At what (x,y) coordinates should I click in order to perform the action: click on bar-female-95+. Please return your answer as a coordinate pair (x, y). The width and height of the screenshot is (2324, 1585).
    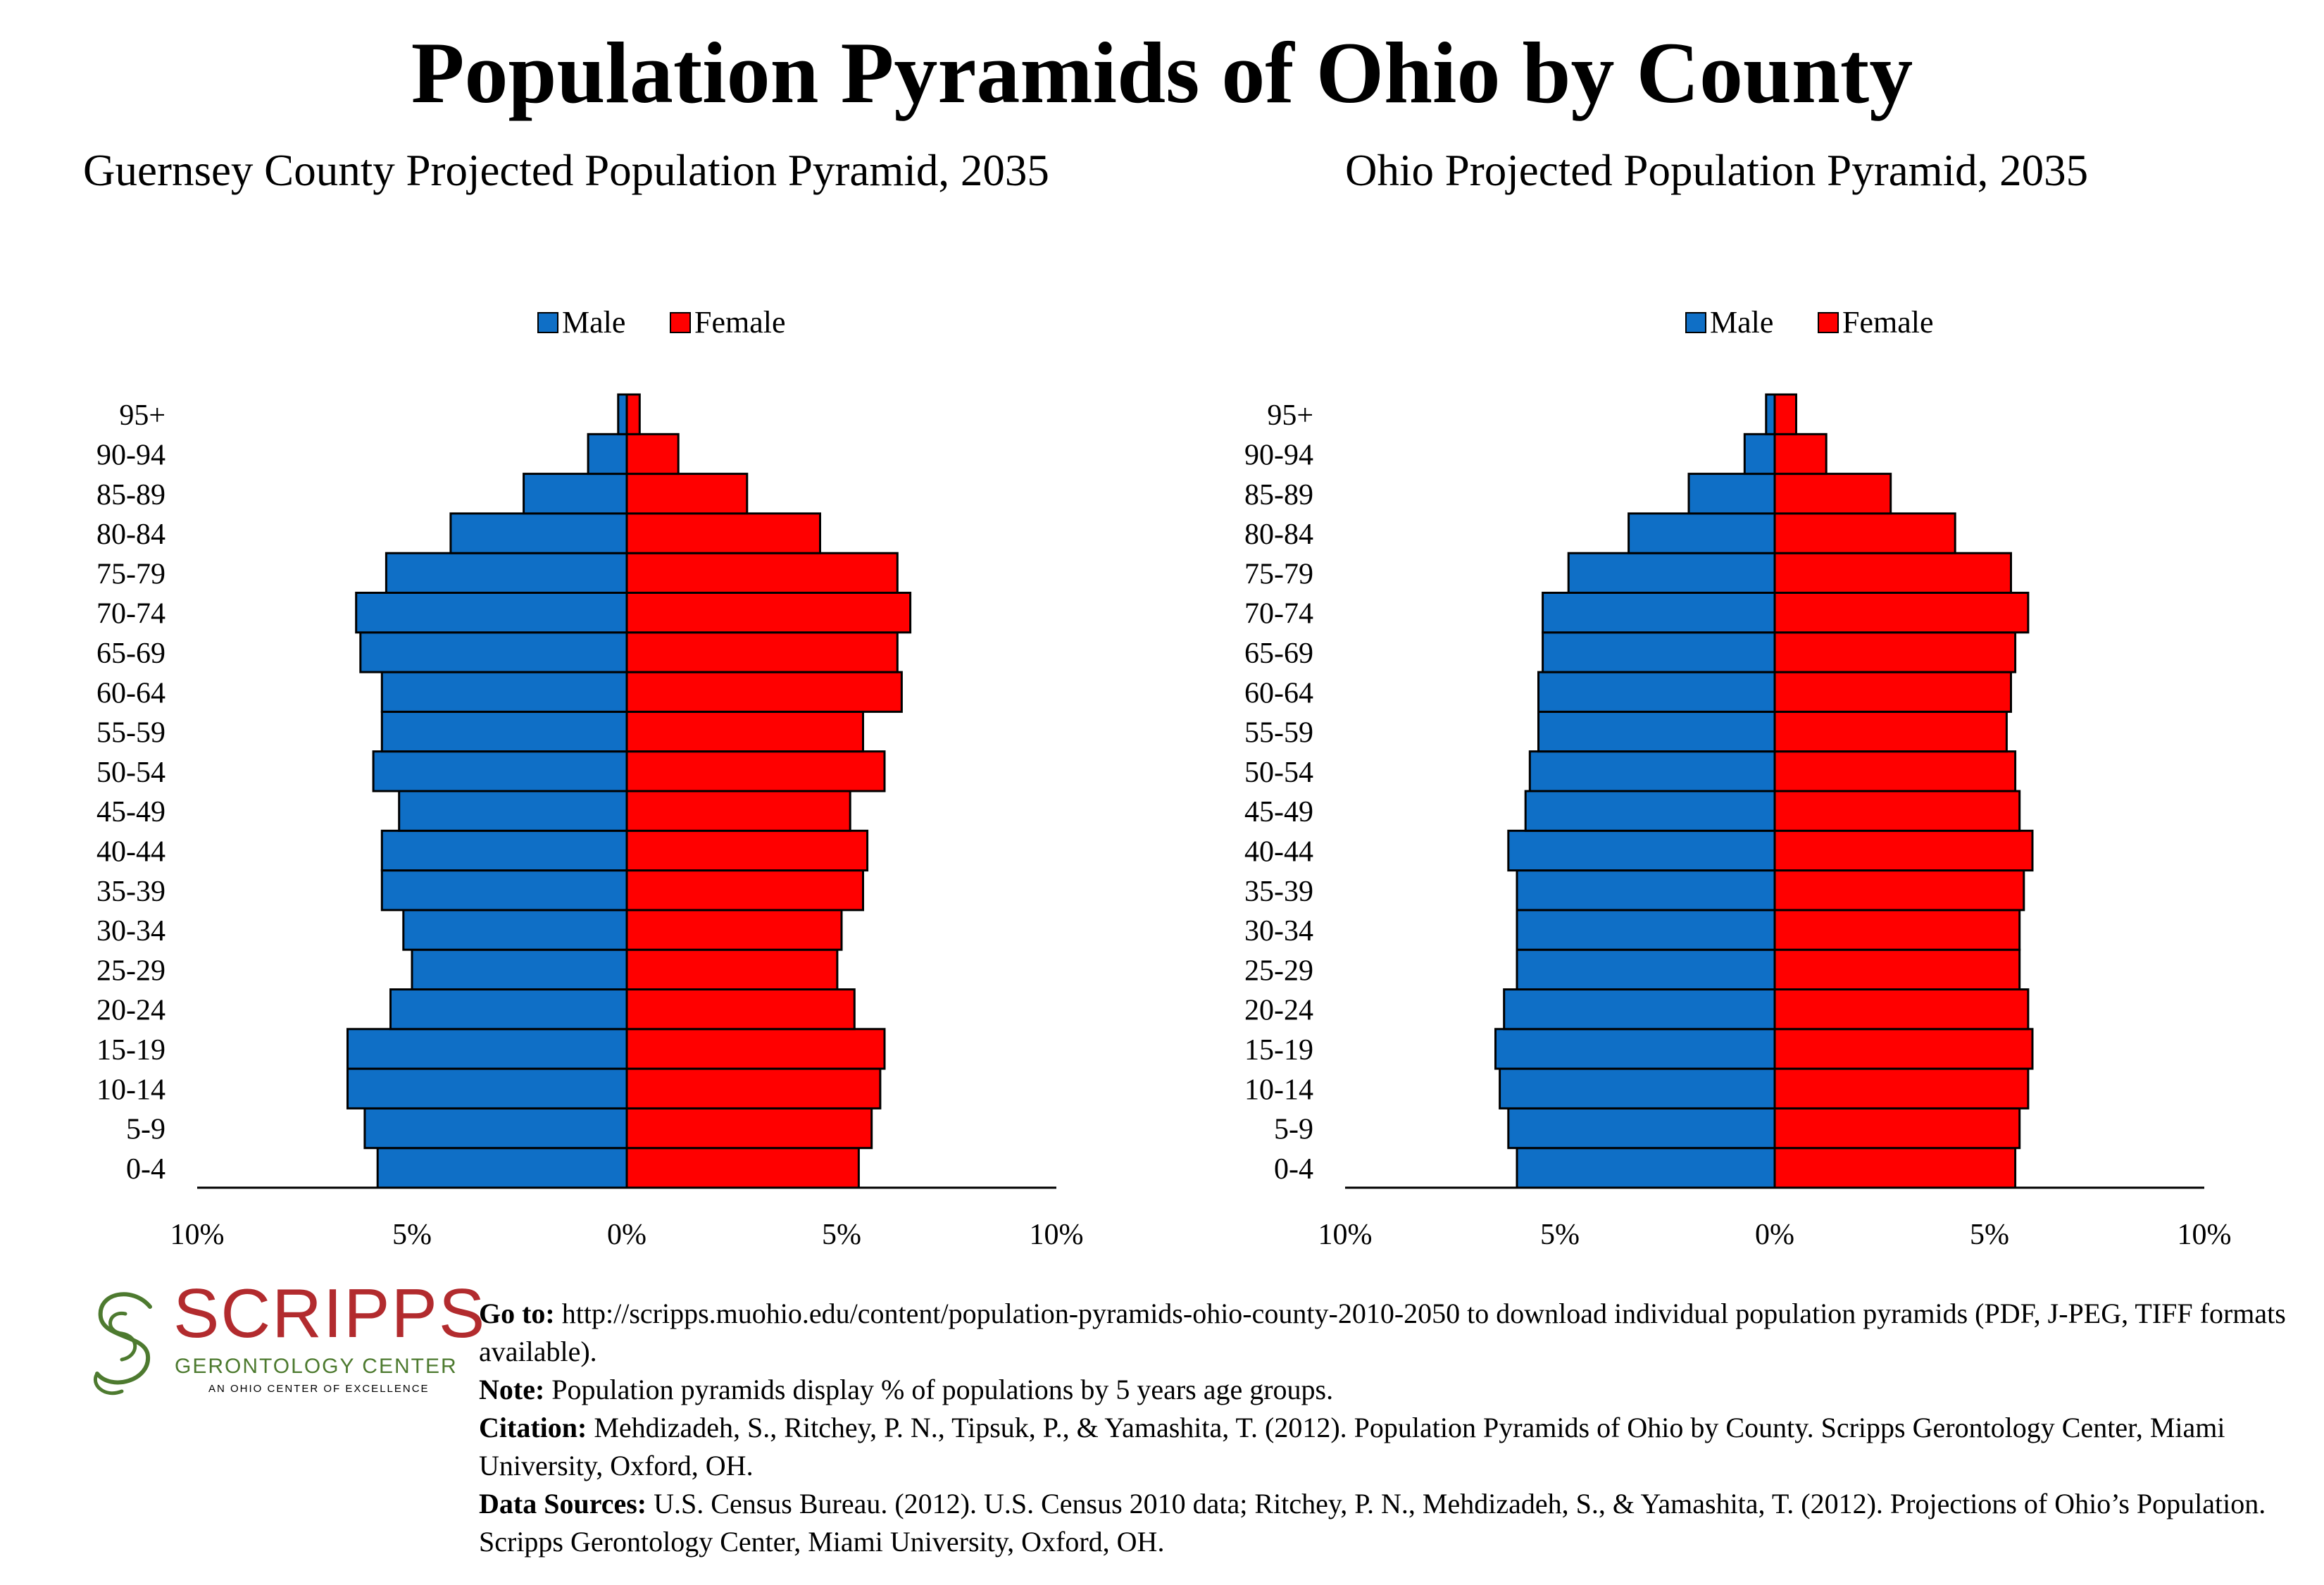
    Looking at the image, I should click on (1785, 414).